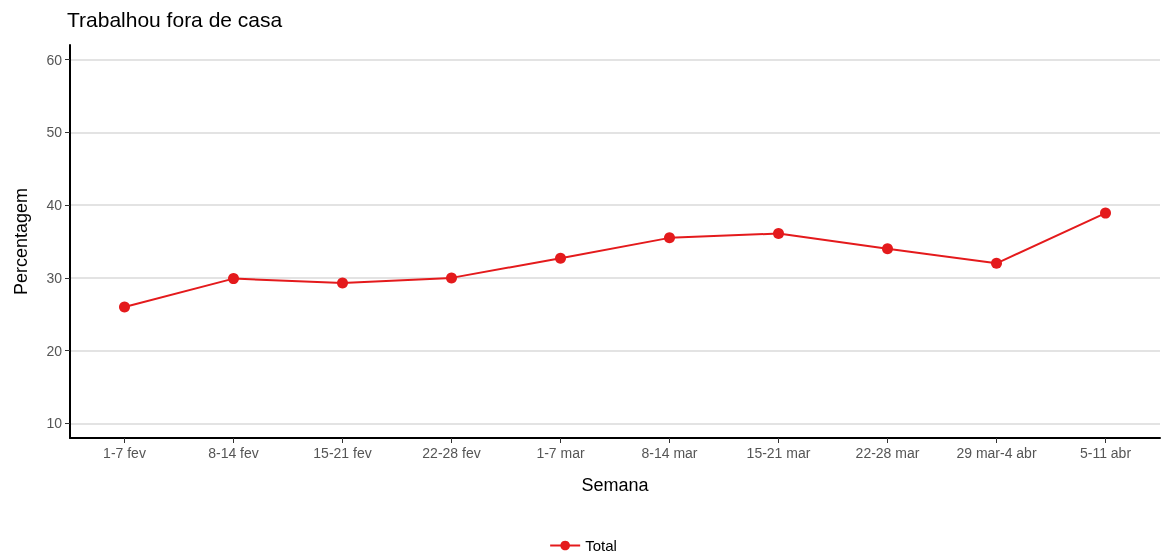  I want to click on y-tick-label: 20, so click(54, 350).